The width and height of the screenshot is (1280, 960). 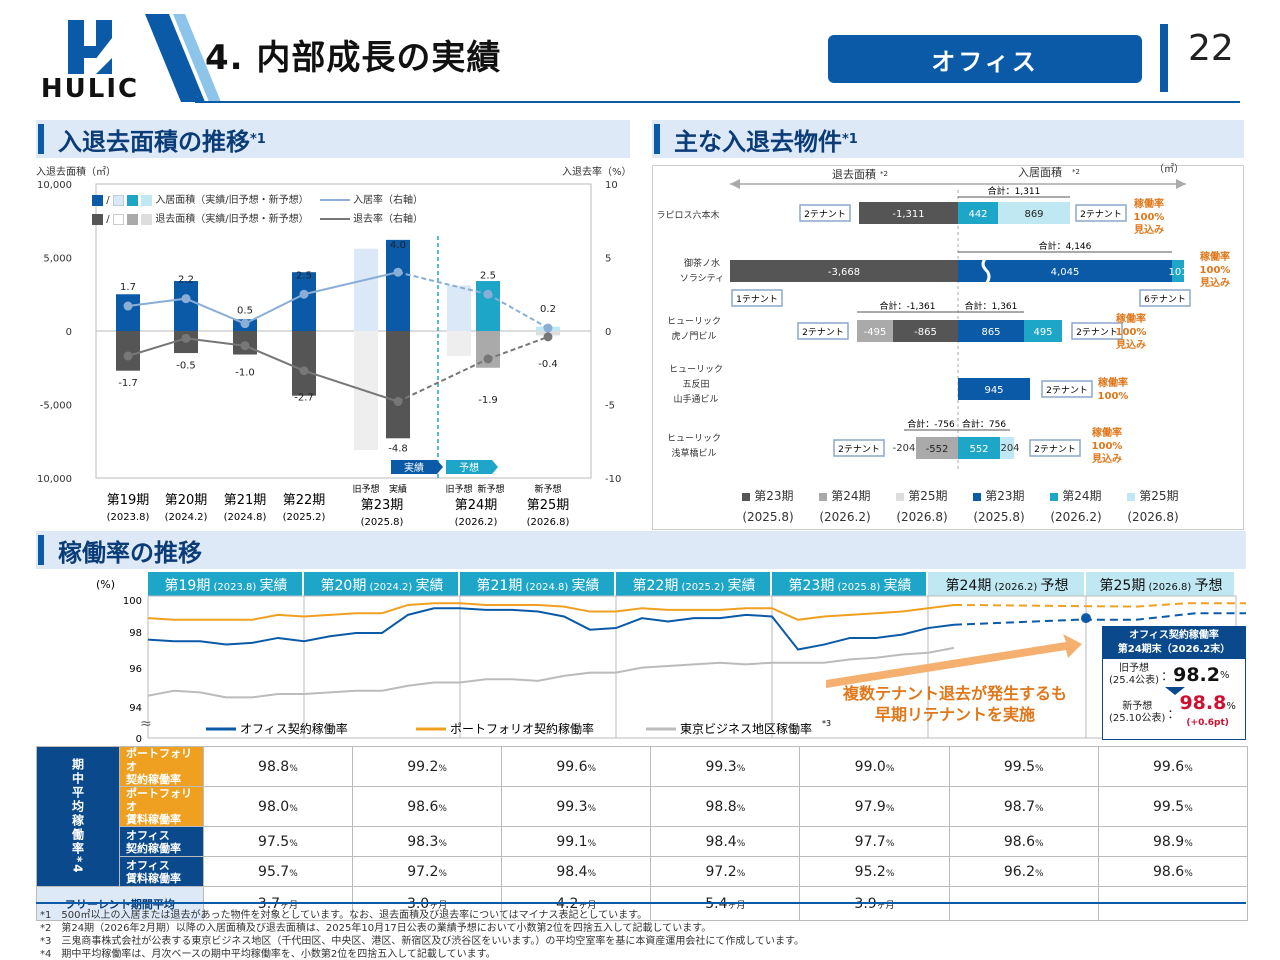 I want to click on property-name: ラピロス六本木, so click(x=687, y=215).